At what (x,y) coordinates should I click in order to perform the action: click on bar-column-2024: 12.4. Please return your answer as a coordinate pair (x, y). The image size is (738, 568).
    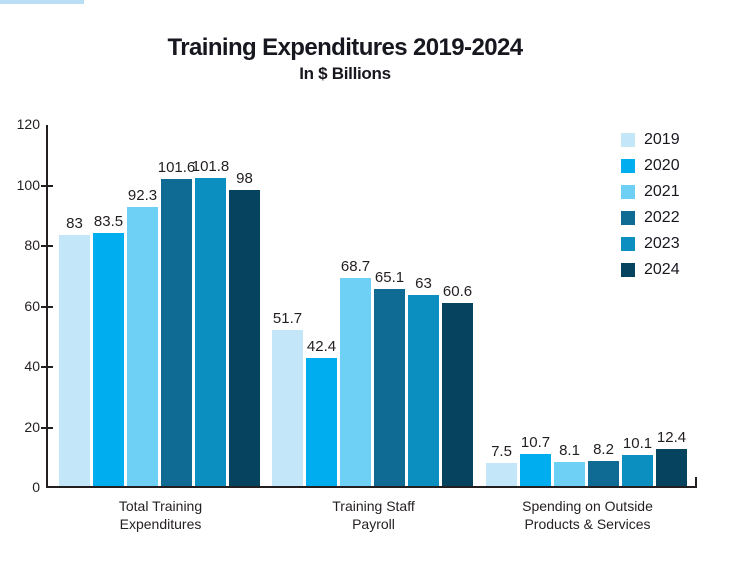
    Looking at the image, I should click on (671, 457).